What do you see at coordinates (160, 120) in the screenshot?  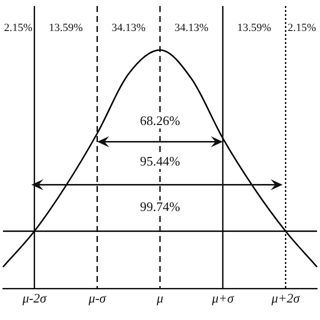 I see `annotation: 68.26%` at bounding box center [160, 120].